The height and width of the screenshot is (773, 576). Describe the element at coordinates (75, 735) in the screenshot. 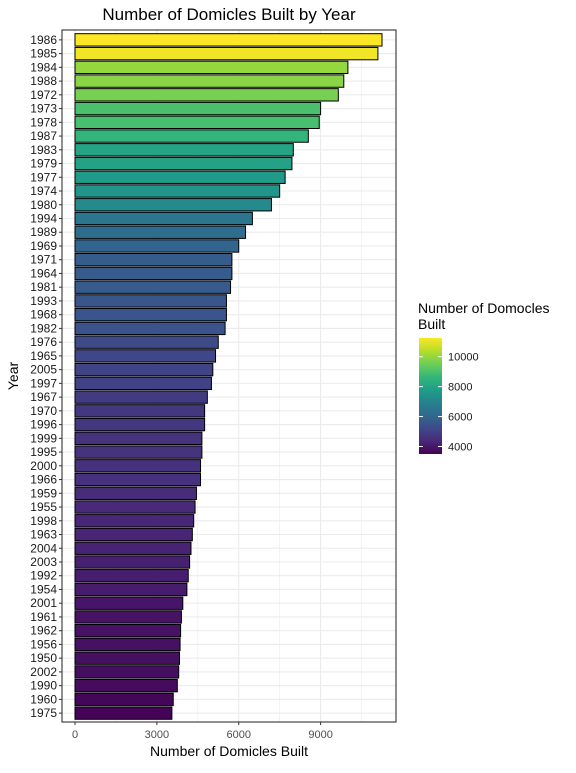

I see `x-tick-label-0: 0` at that location.